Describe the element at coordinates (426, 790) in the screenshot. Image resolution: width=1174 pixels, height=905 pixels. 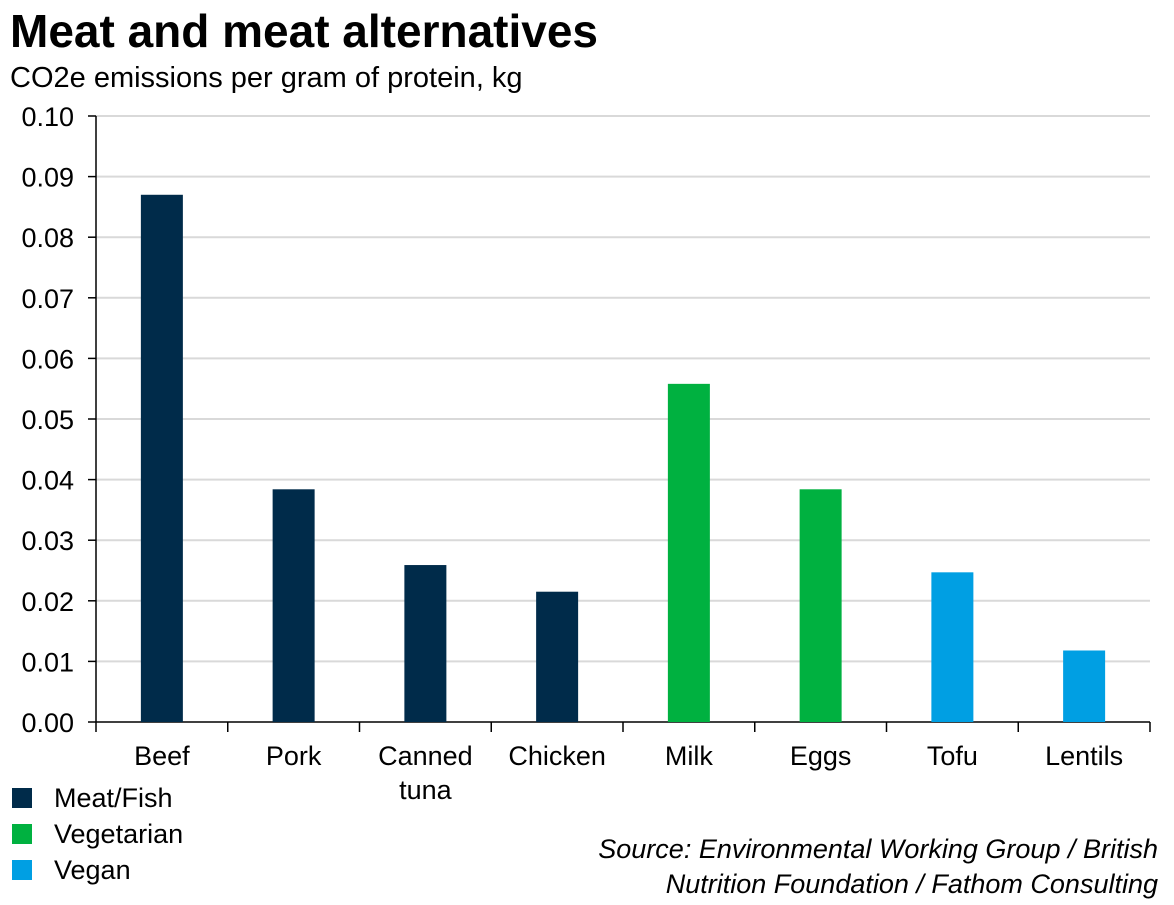
I see `x-tick-label-line: tuna` at that location.